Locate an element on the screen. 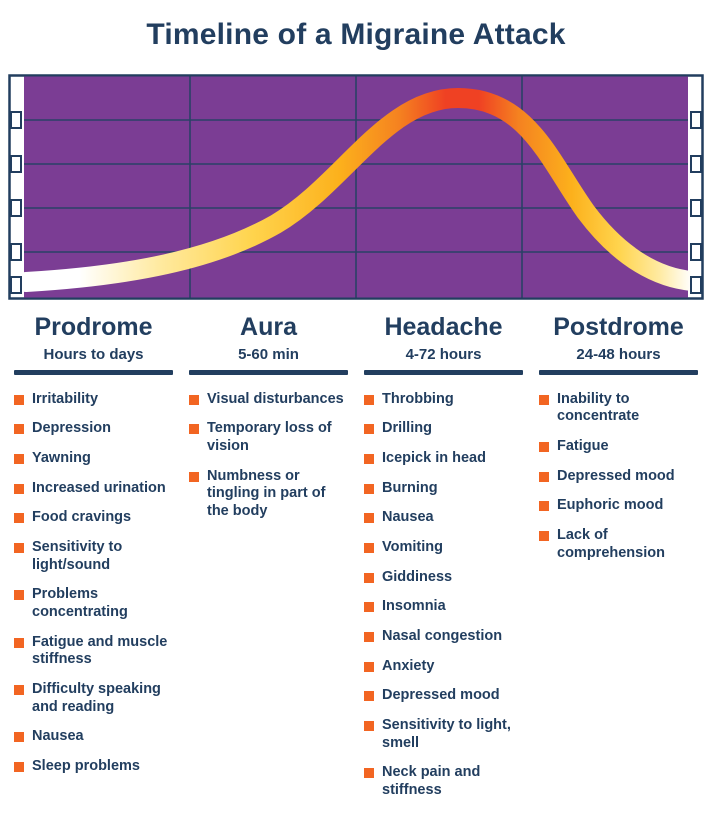  phase-duration: 4-72 hours is located at coordinates (443, 354).